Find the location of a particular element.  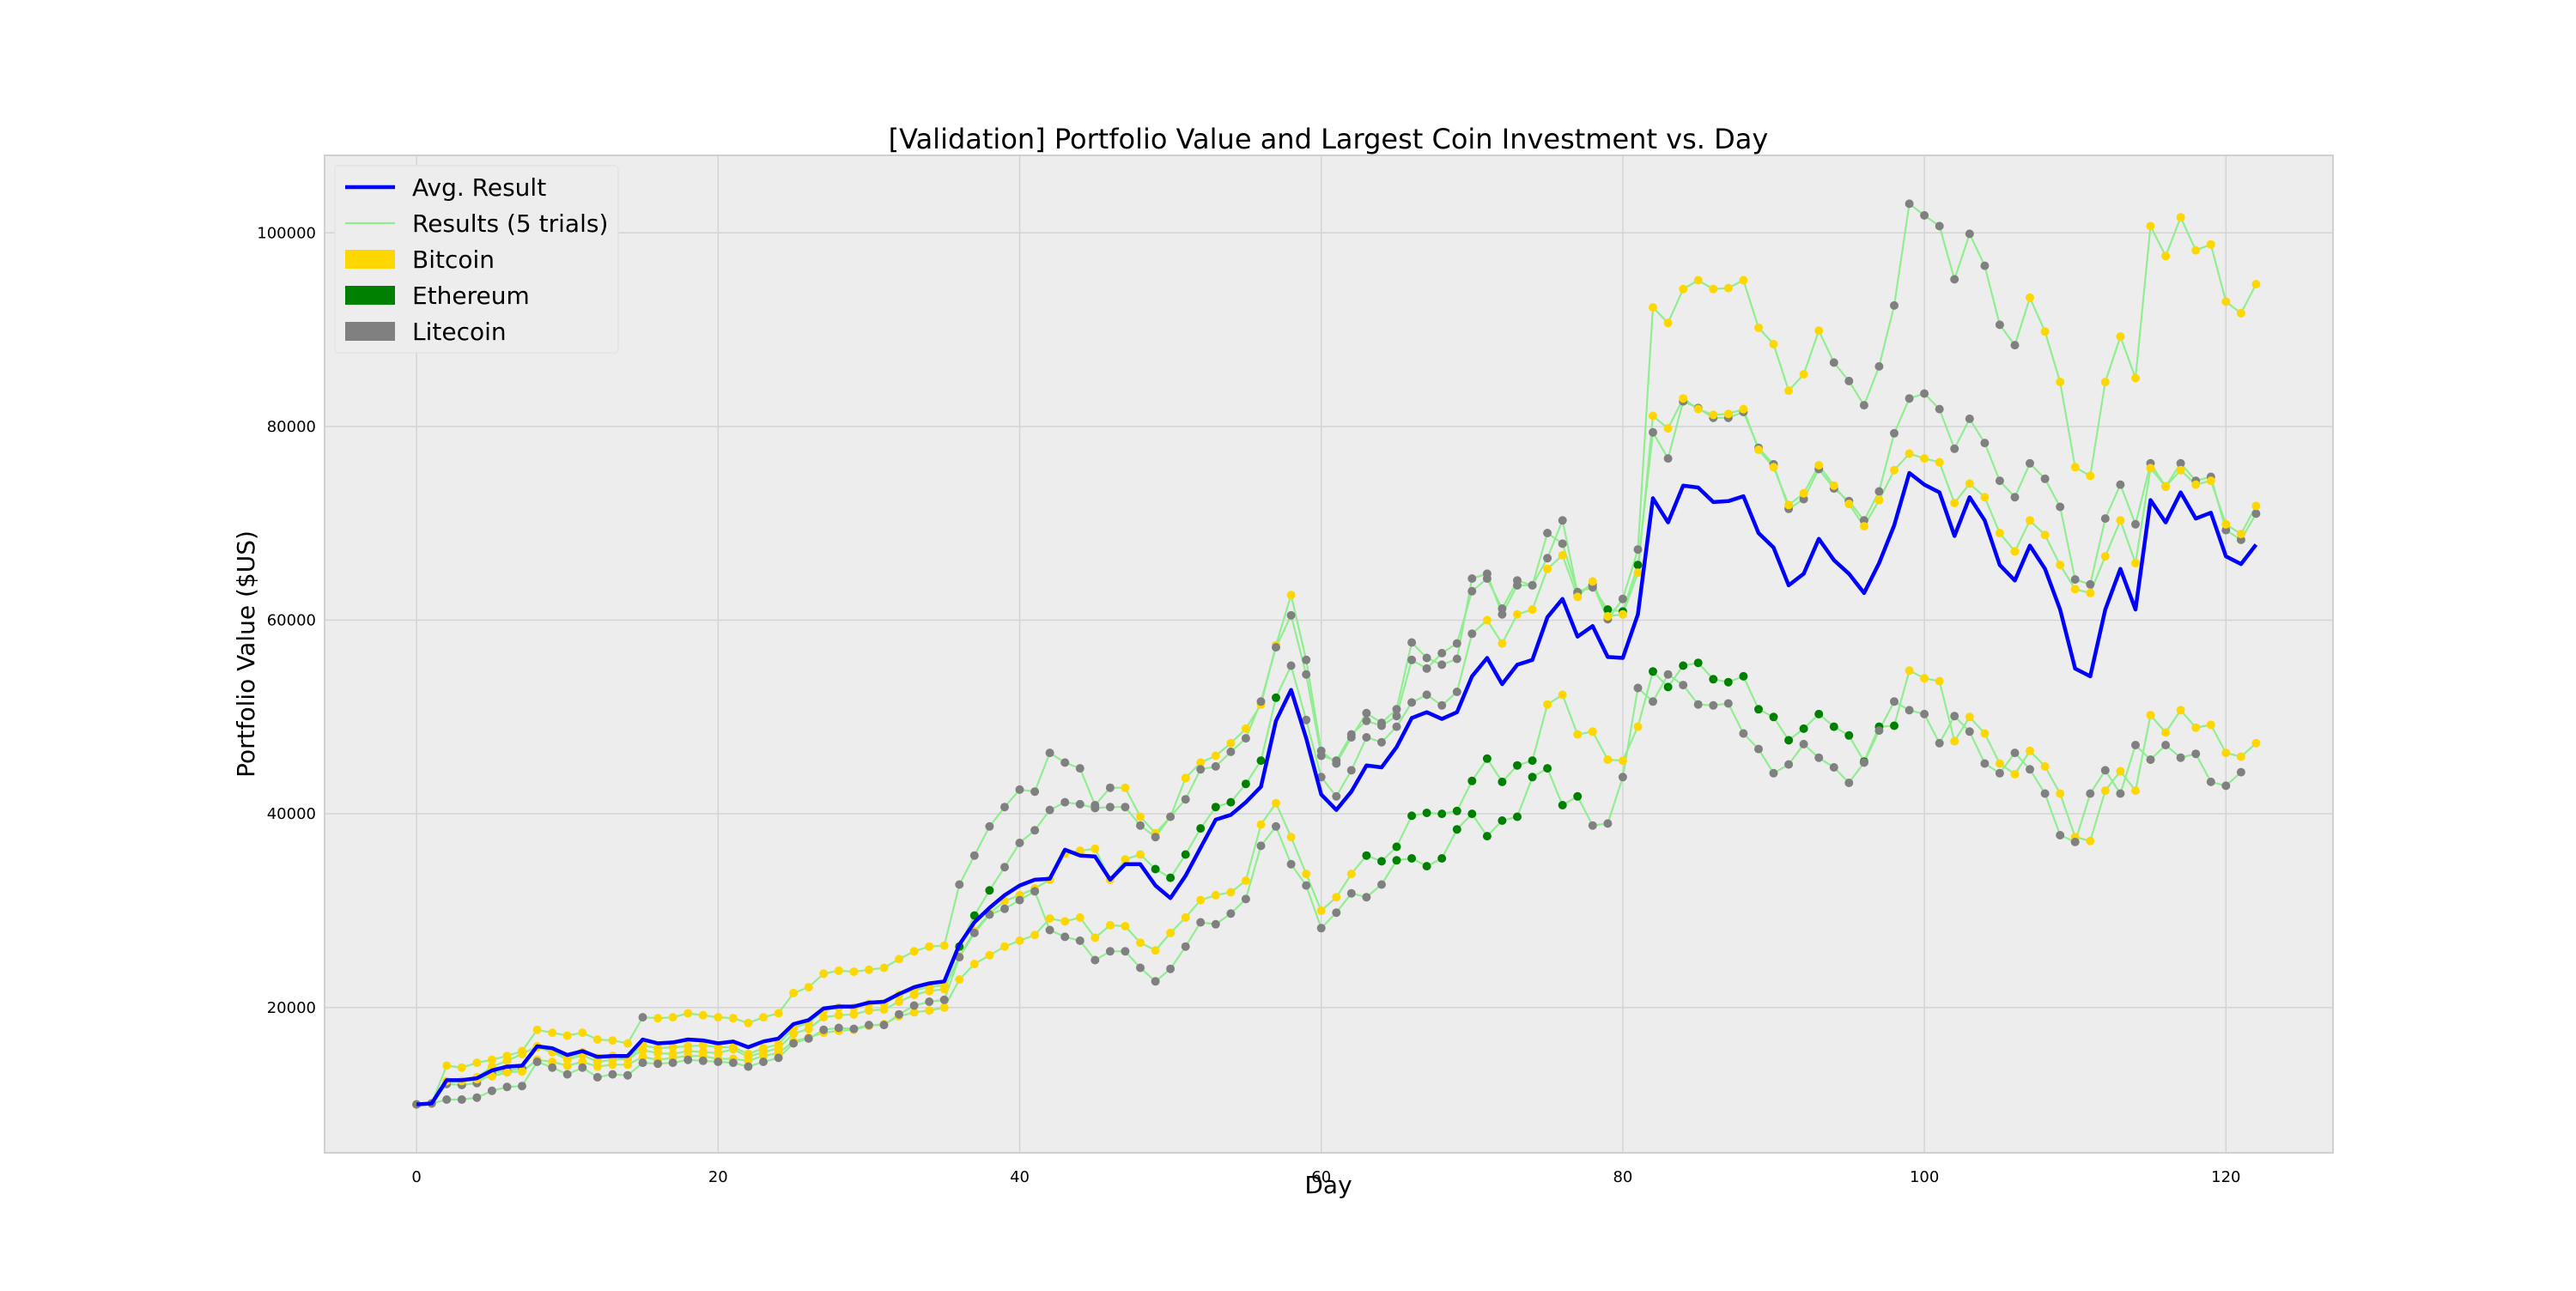

y-tick-label: 80000 is located at coordinates (291, 427).